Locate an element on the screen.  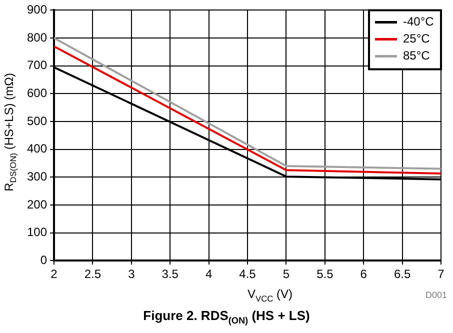
y-tick-label: 600 is located at coordinates (37, 93).